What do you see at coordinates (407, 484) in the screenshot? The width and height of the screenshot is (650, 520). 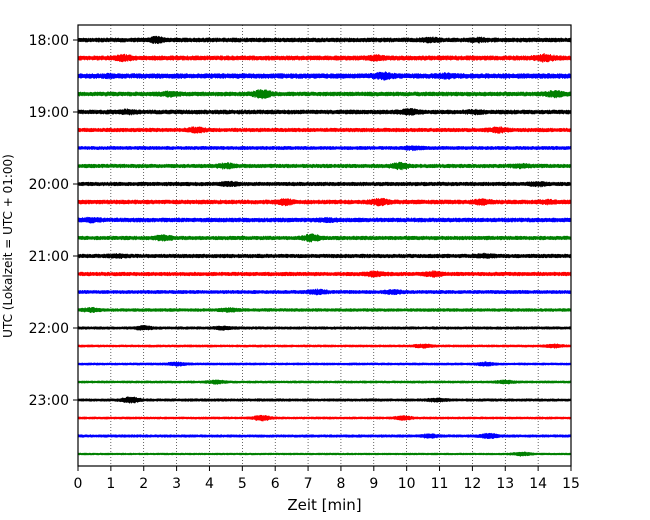 I see `x-tick-label: 10` at bounding box center [407, 484].